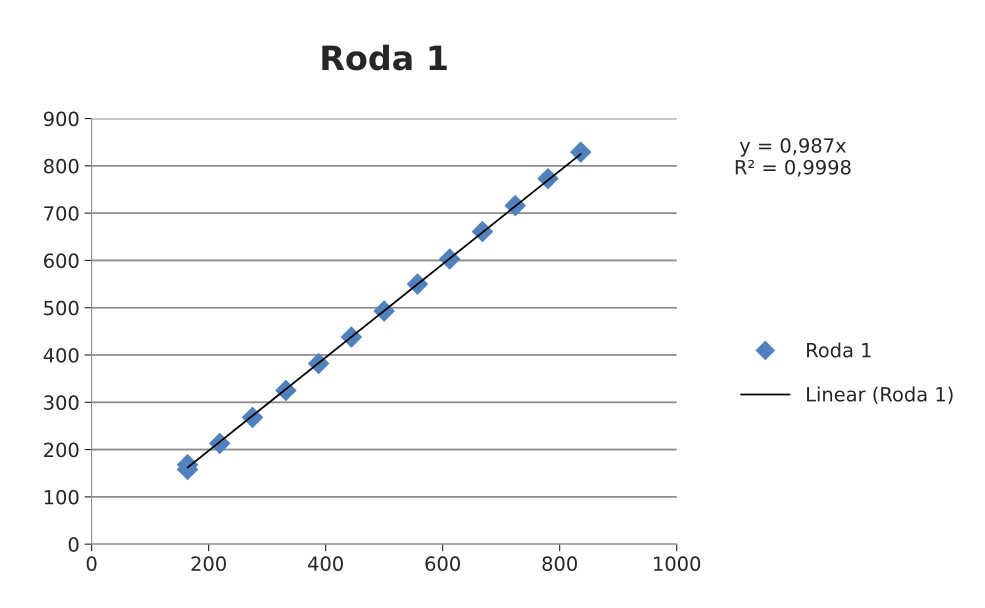 The width and height of the screenshot is (985, 608). What do you see at coordinates (61, 402) in the screenshot?
I see `y-tick-label: 300` at bounding box center [61, 402].